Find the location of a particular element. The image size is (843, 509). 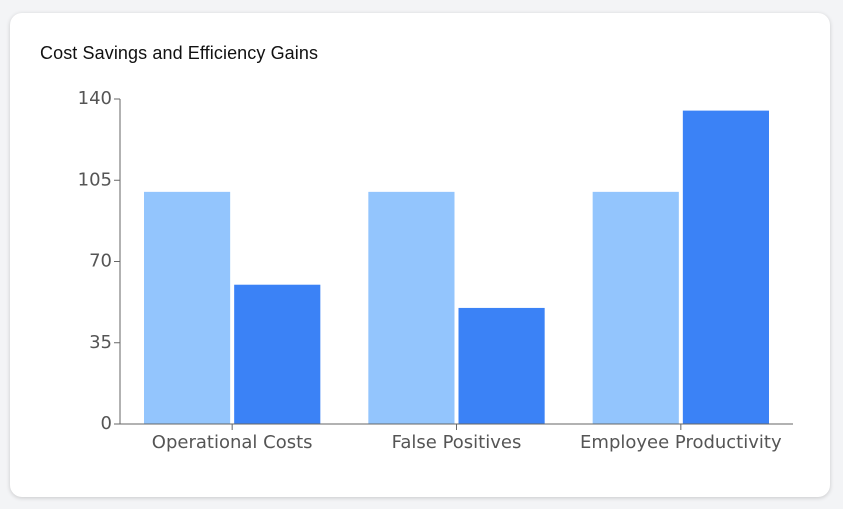

y-tick-label: 140 is located at coordinates (95, 98).